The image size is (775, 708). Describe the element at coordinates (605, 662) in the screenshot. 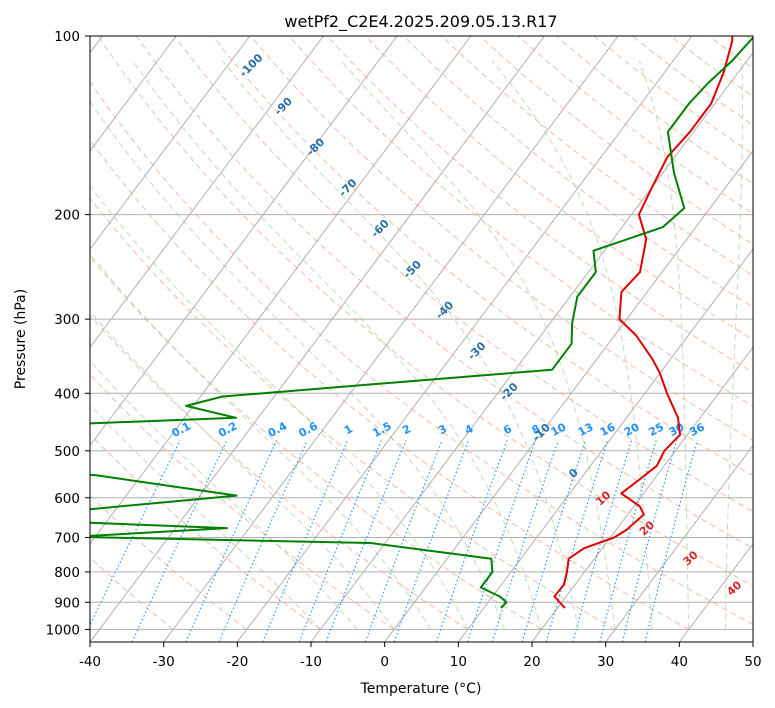

I see `x-tick-label: 30` at that location.